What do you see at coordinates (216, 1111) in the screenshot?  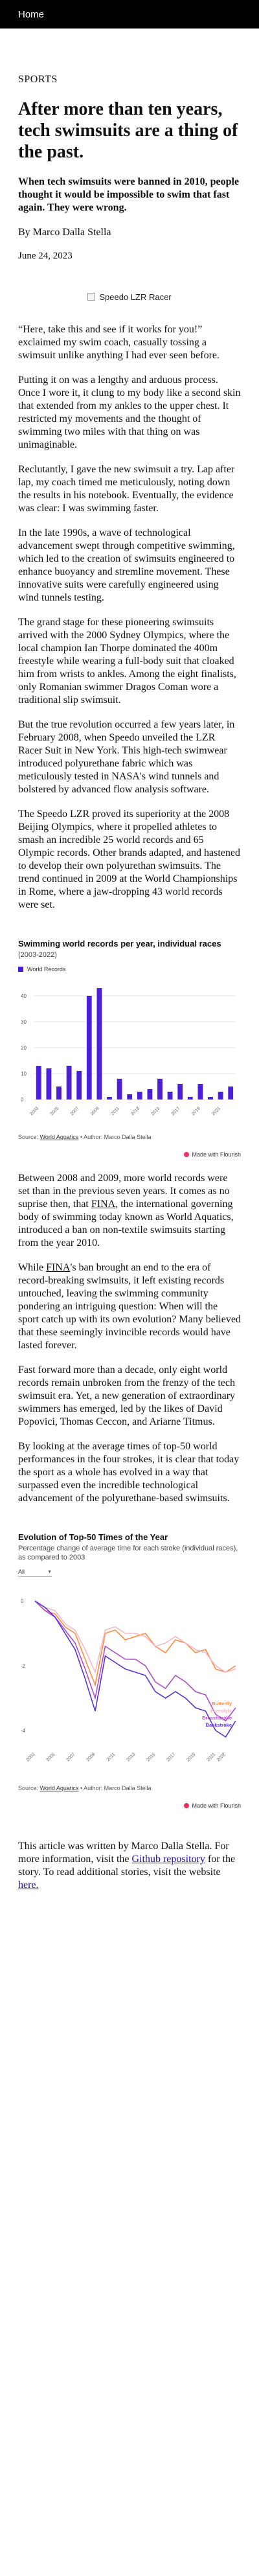 I see `x-tick-label: 2021` at bounding box center [216, 1111].